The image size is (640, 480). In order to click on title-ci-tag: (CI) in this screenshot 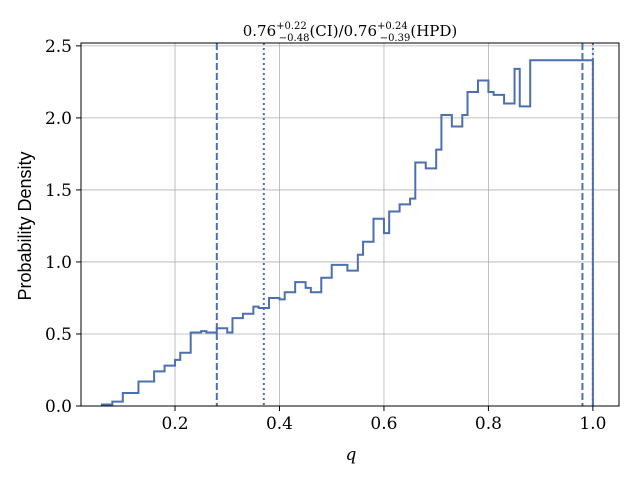, I will do `click(323, 31)`.